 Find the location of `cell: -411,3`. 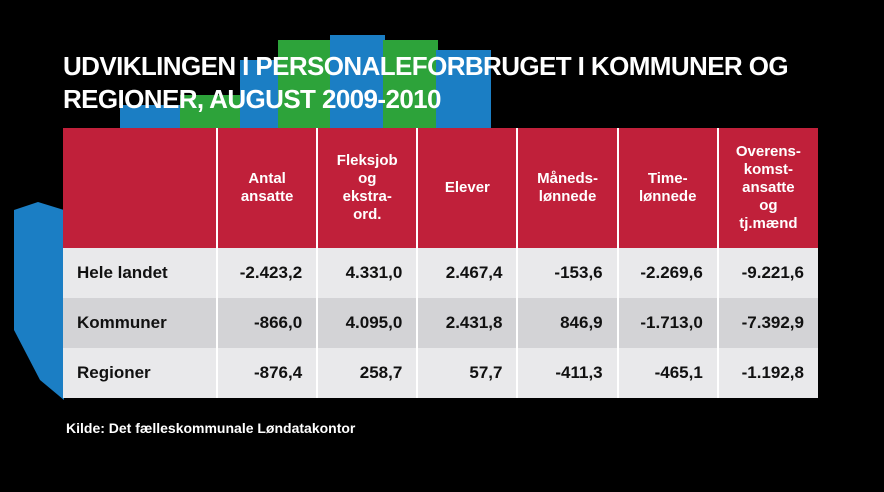

cell: -411,3 is located at coordinates (567, 373).